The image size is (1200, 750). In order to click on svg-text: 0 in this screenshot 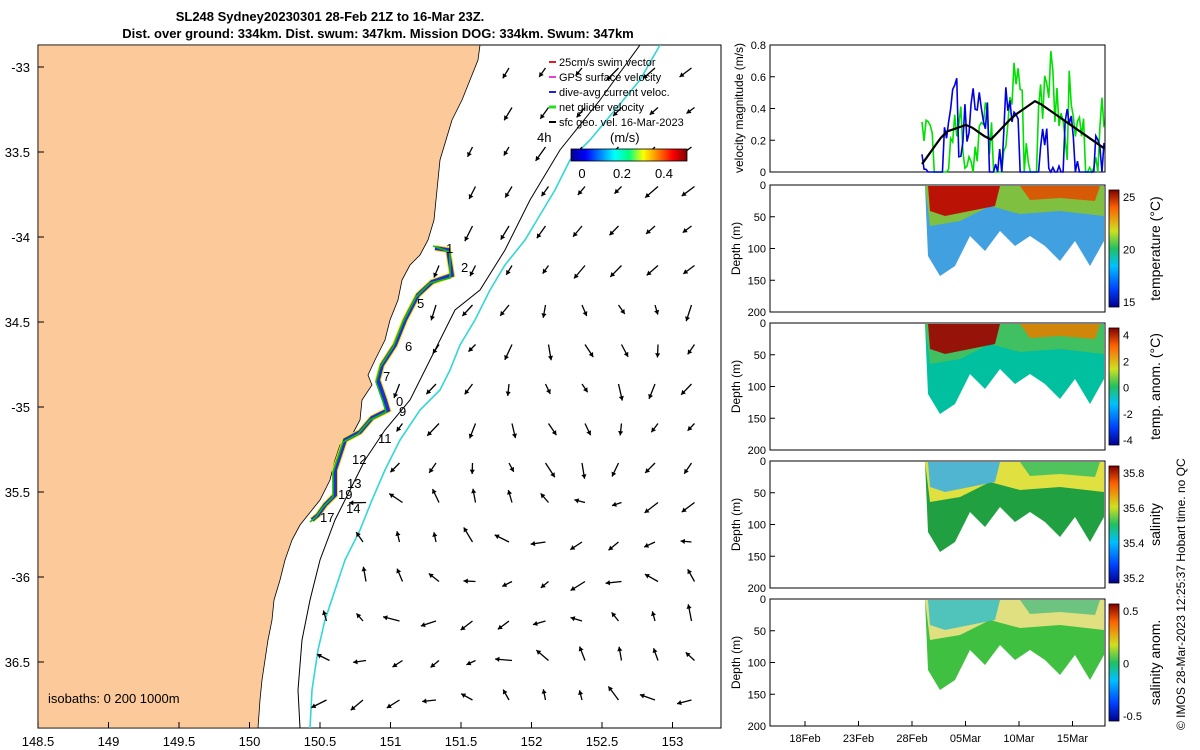, I will do `click(399, 401)`.